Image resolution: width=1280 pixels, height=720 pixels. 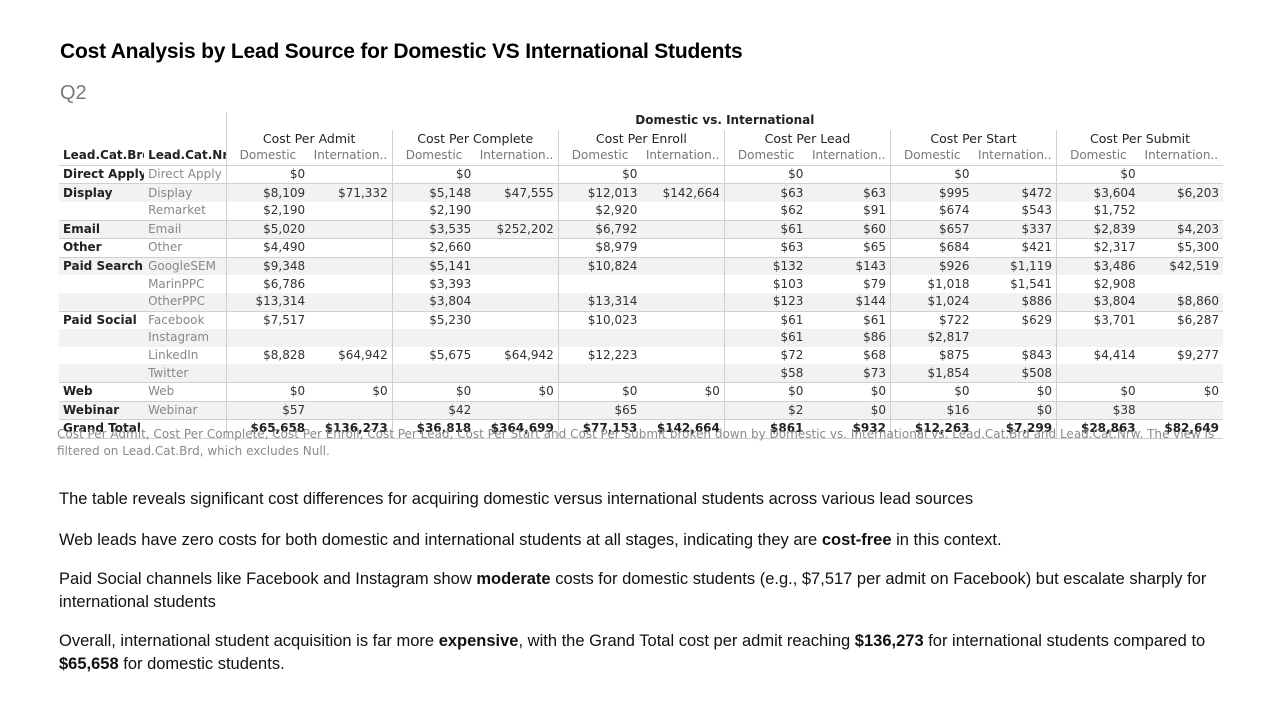 I want to click on cell-value: $3,604, so click(x=1098, y=192).